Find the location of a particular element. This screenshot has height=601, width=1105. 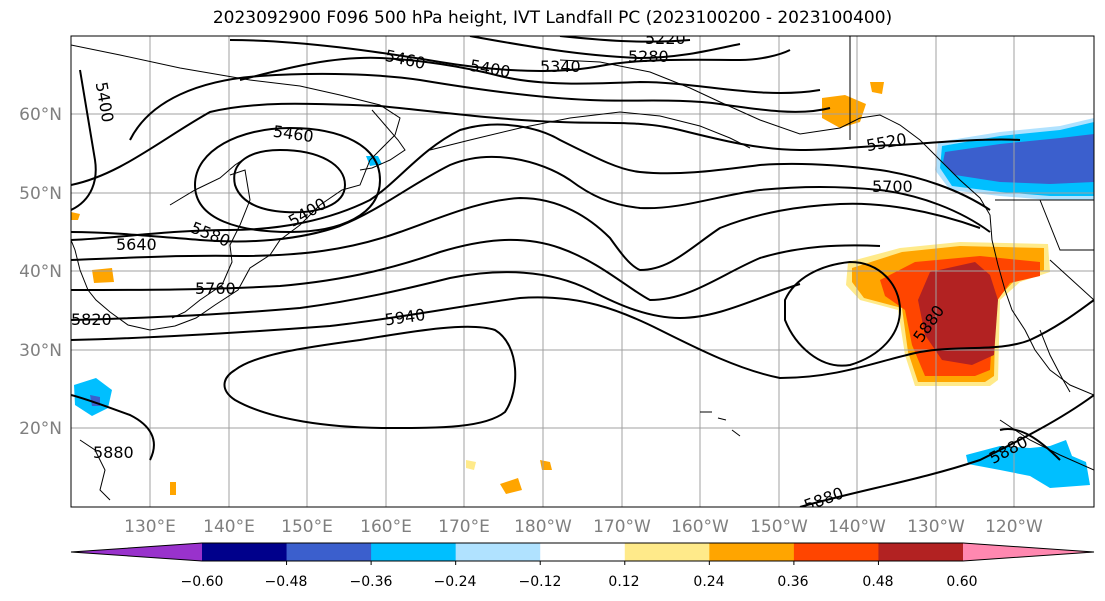

colorbar-tick-label: −0.24 is located at coordinates (455, 582).